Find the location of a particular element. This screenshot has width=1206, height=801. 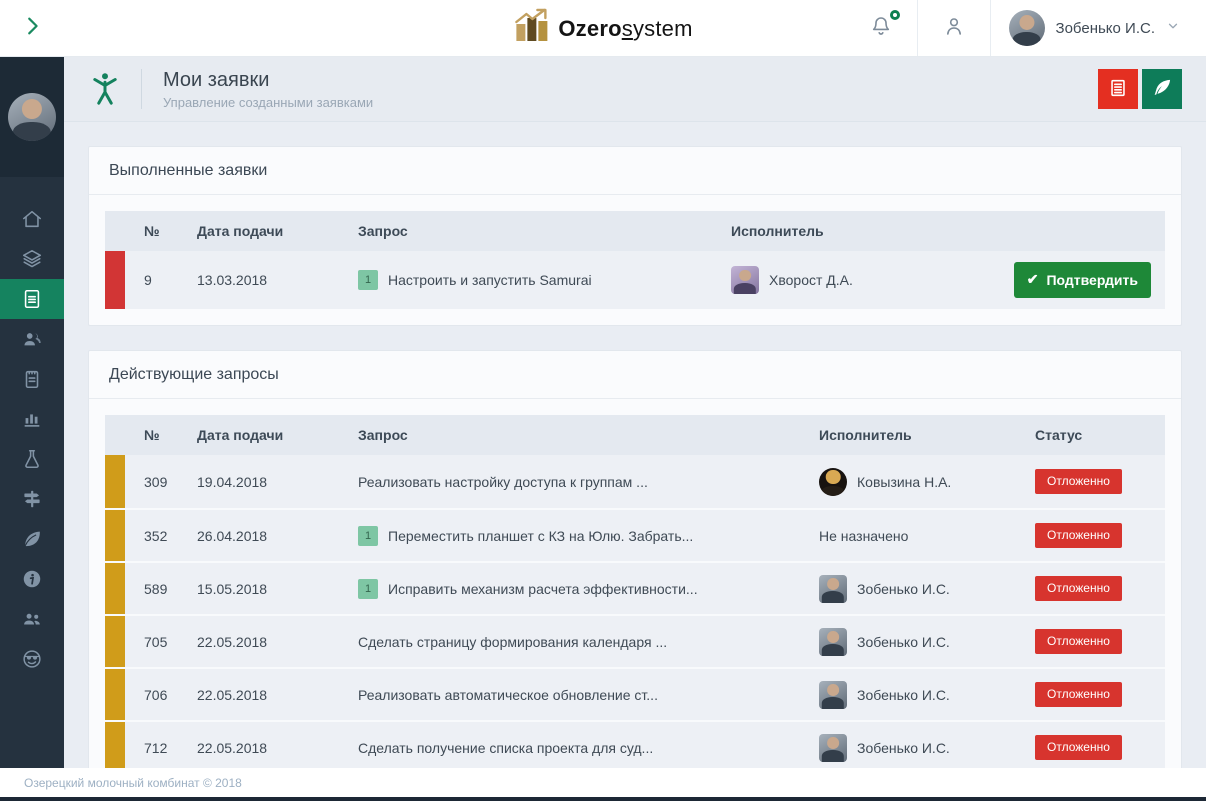

flask-icon is located at coordinates (32, 459).